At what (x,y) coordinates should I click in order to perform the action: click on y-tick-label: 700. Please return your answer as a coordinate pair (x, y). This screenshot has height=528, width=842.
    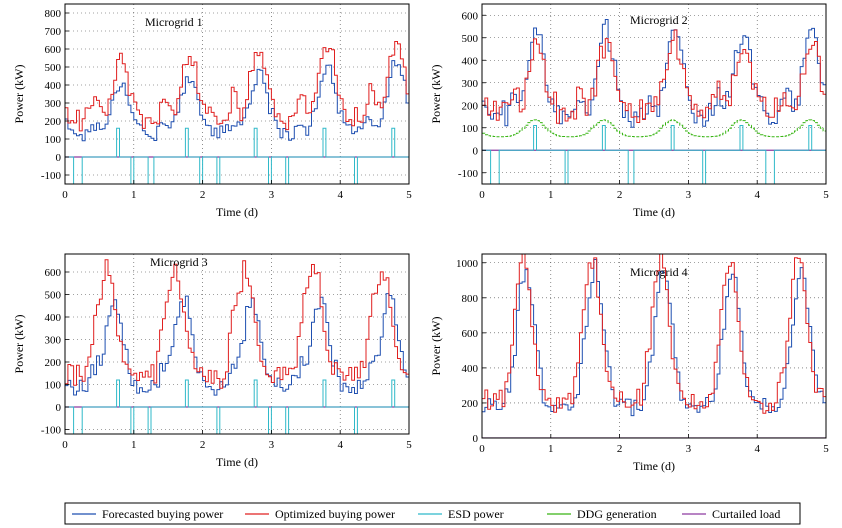
    Looking at the image, I should click on (53, 32).